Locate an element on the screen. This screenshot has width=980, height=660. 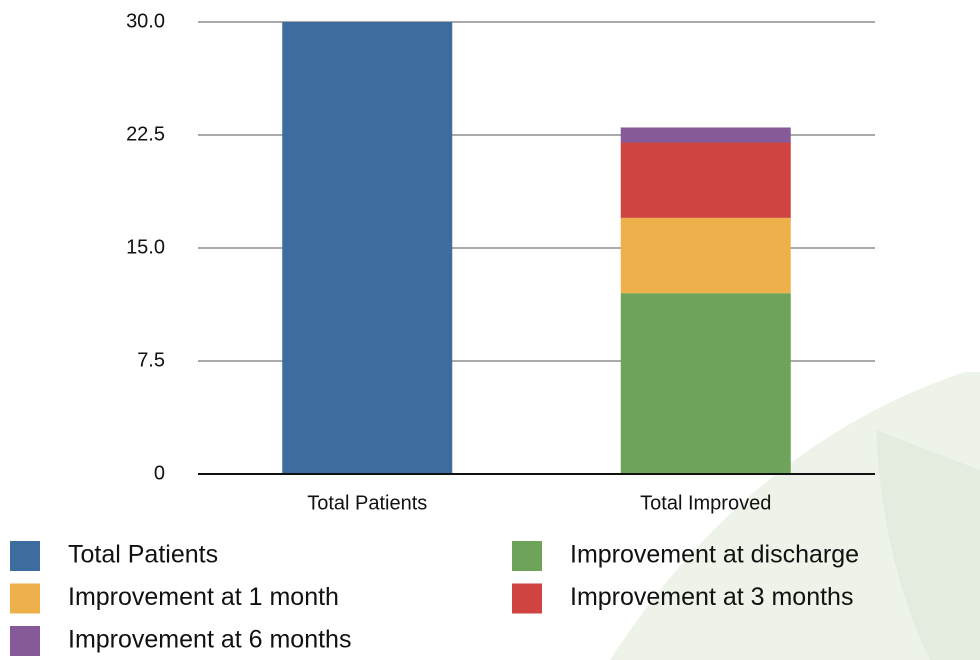
x-tick-label: Total Improved is located at coordinates (705, 503).